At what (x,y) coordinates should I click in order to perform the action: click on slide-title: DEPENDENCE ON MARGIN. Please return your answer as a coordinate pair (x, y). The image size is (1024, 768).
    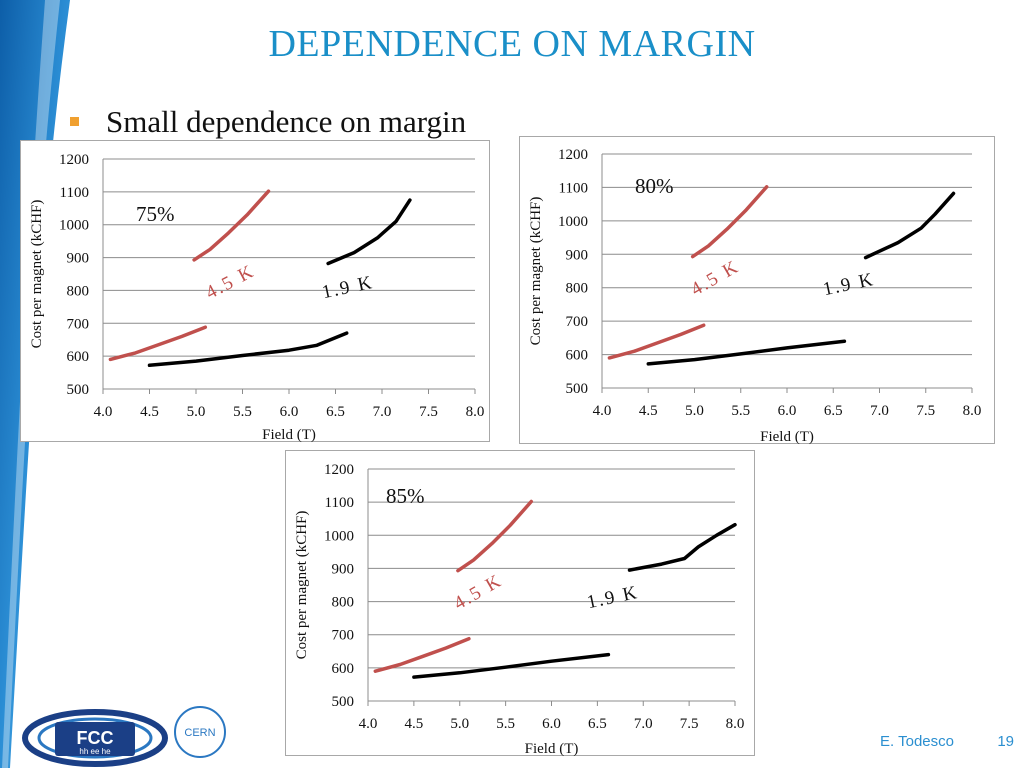
    Looking at the image, I should click on (512, 44).